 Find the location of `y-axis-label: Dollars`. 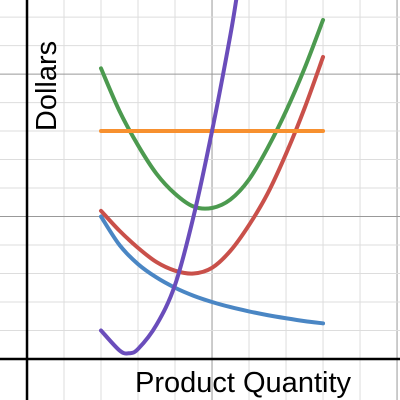

y-axis-label: Dollars is located at coordinates (47, 86).